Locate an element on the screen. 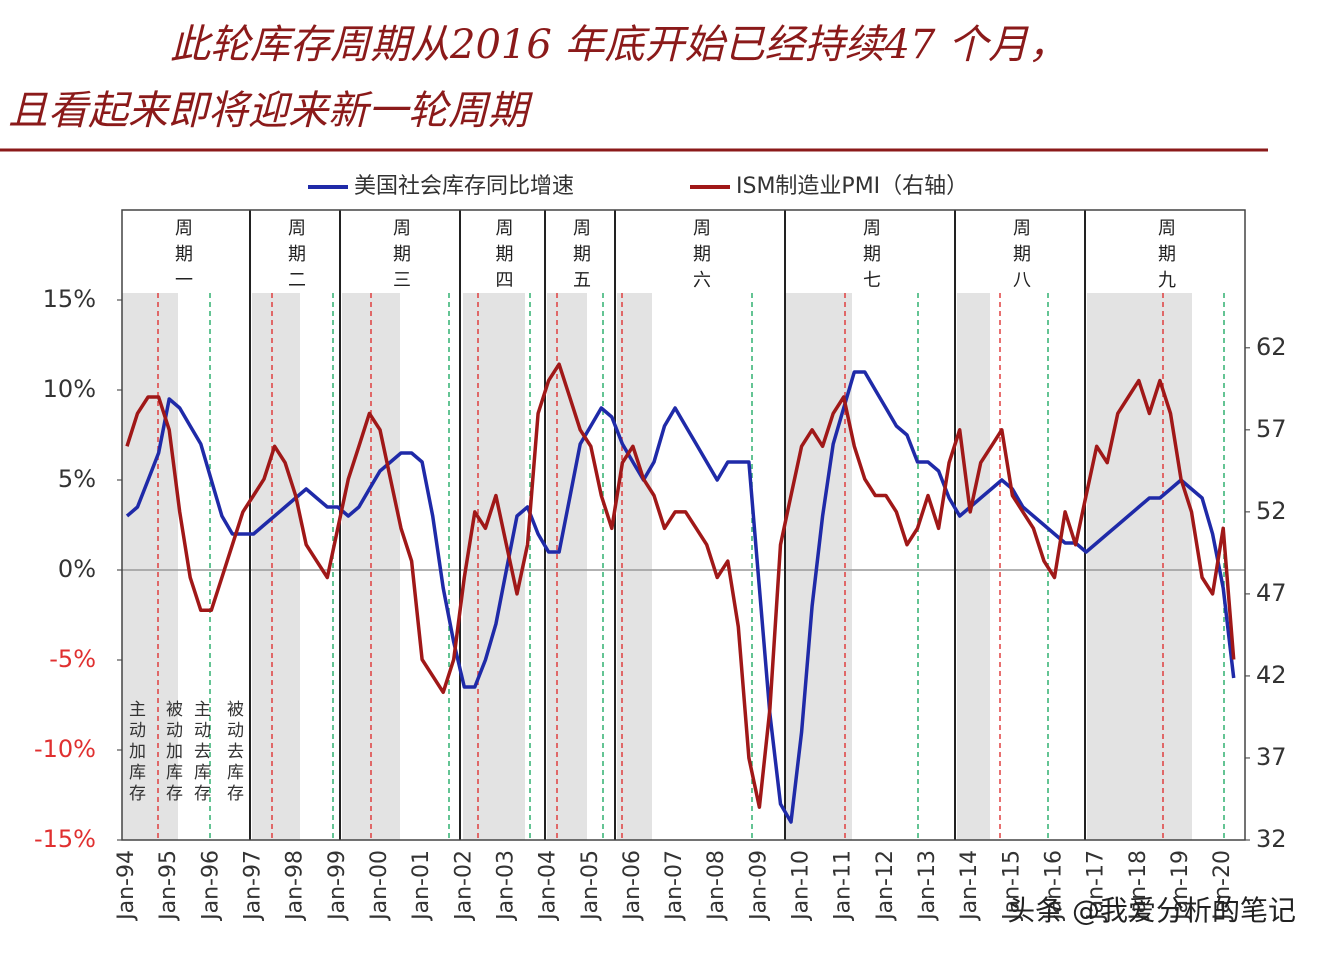 The height and width of the screenshot is (958, 1324). x-tick-label: Jan-10 is located at coordinates (801, 886).